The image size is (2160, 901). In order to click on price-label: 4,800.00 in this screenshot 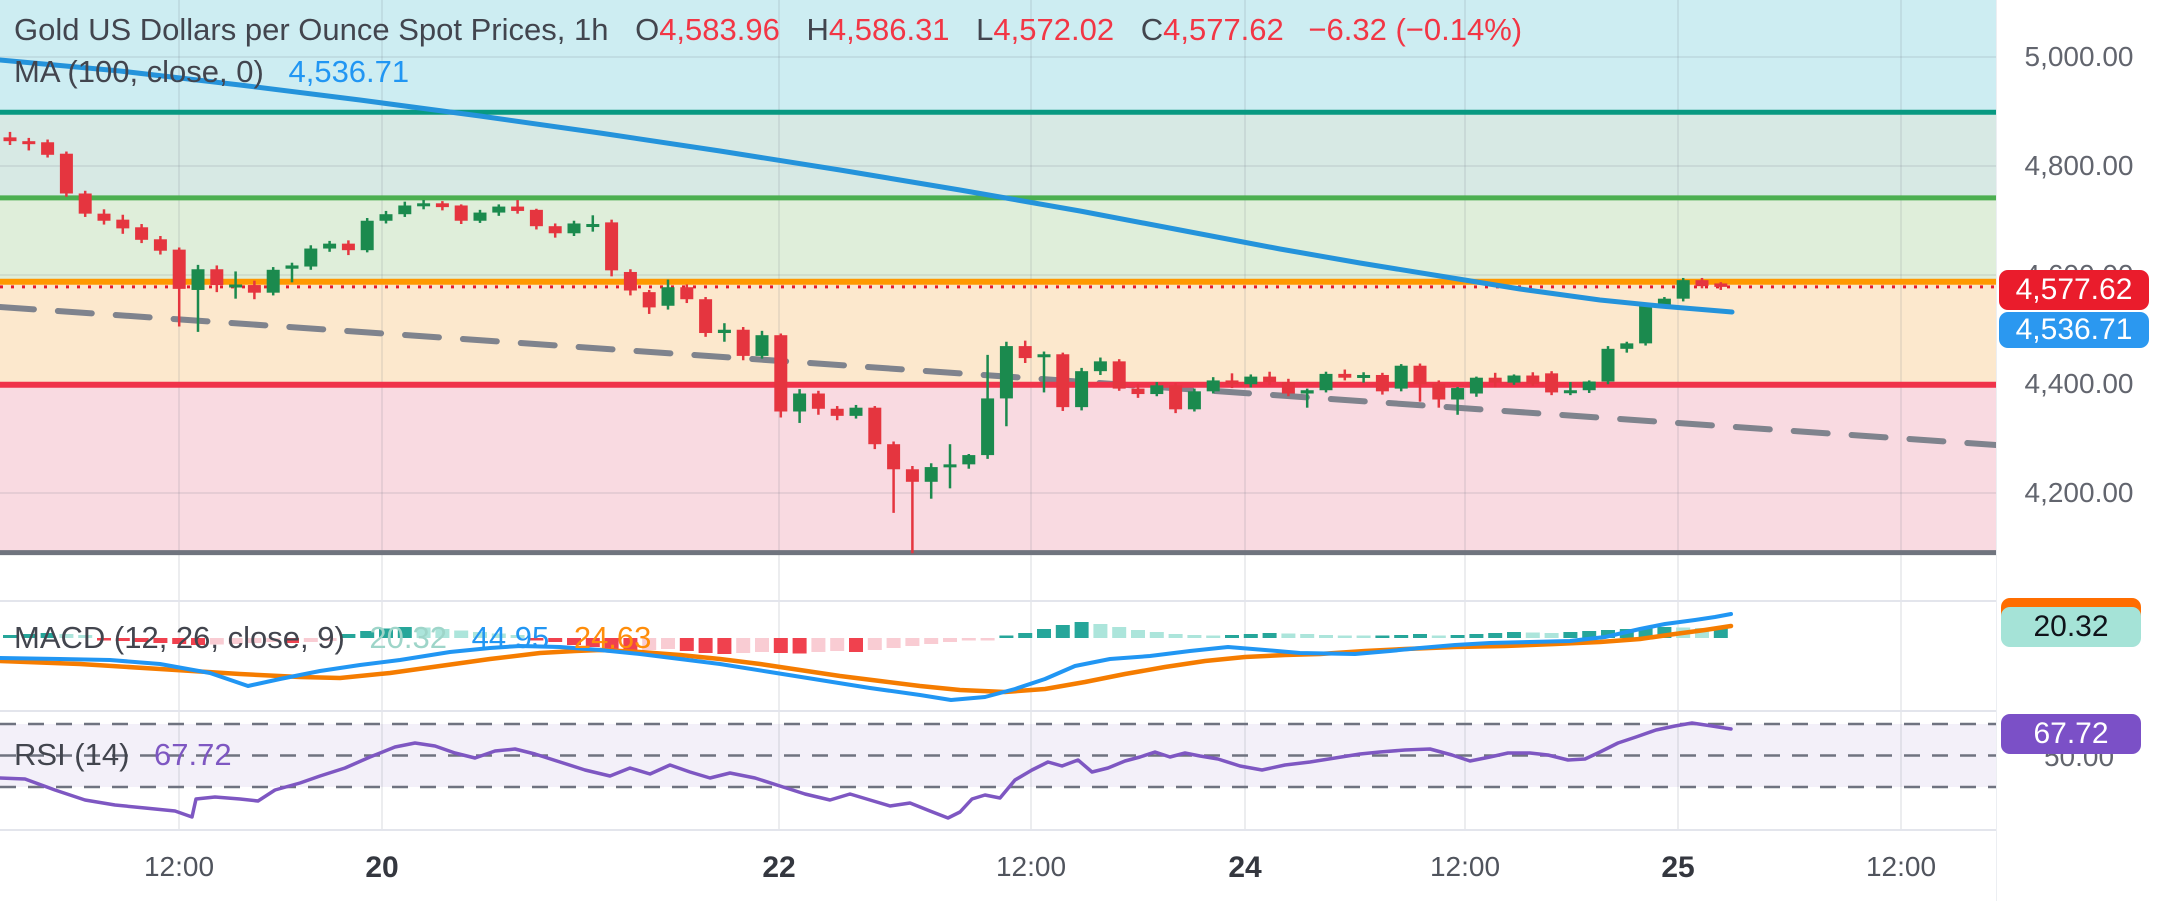, I will do `click(2079, 165)`.